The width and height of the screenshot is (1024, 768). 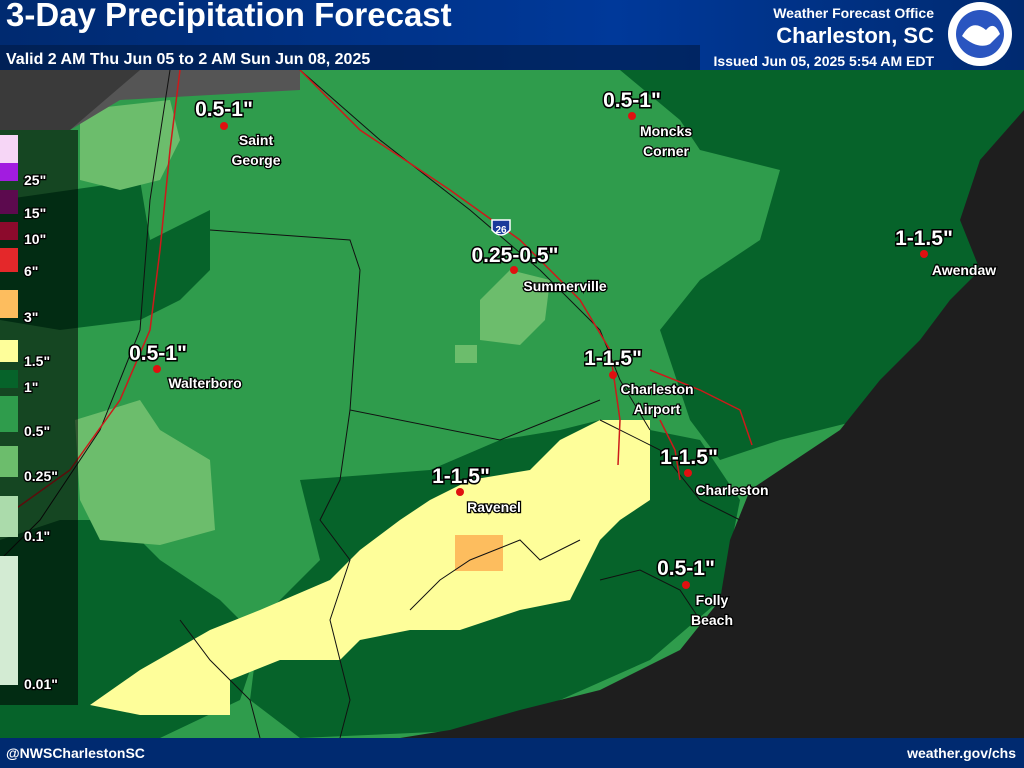 I want to click on social: @NWSCharlestonSC, so click(x=75, y=753).